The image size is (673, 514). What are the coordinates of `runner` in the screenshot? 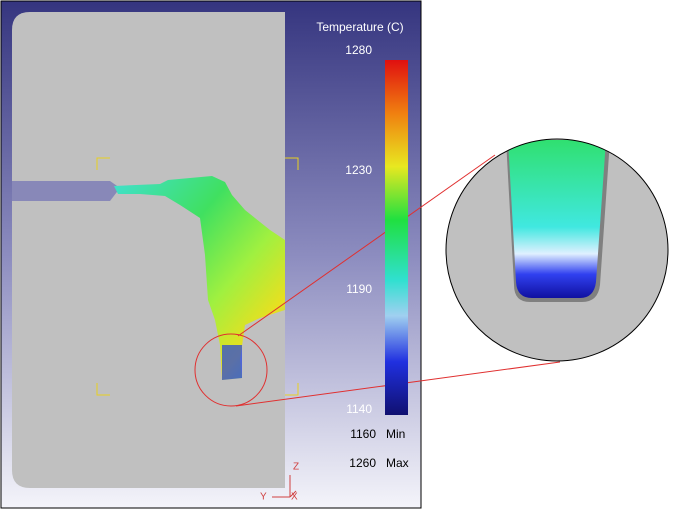 It's located at (66, 191).